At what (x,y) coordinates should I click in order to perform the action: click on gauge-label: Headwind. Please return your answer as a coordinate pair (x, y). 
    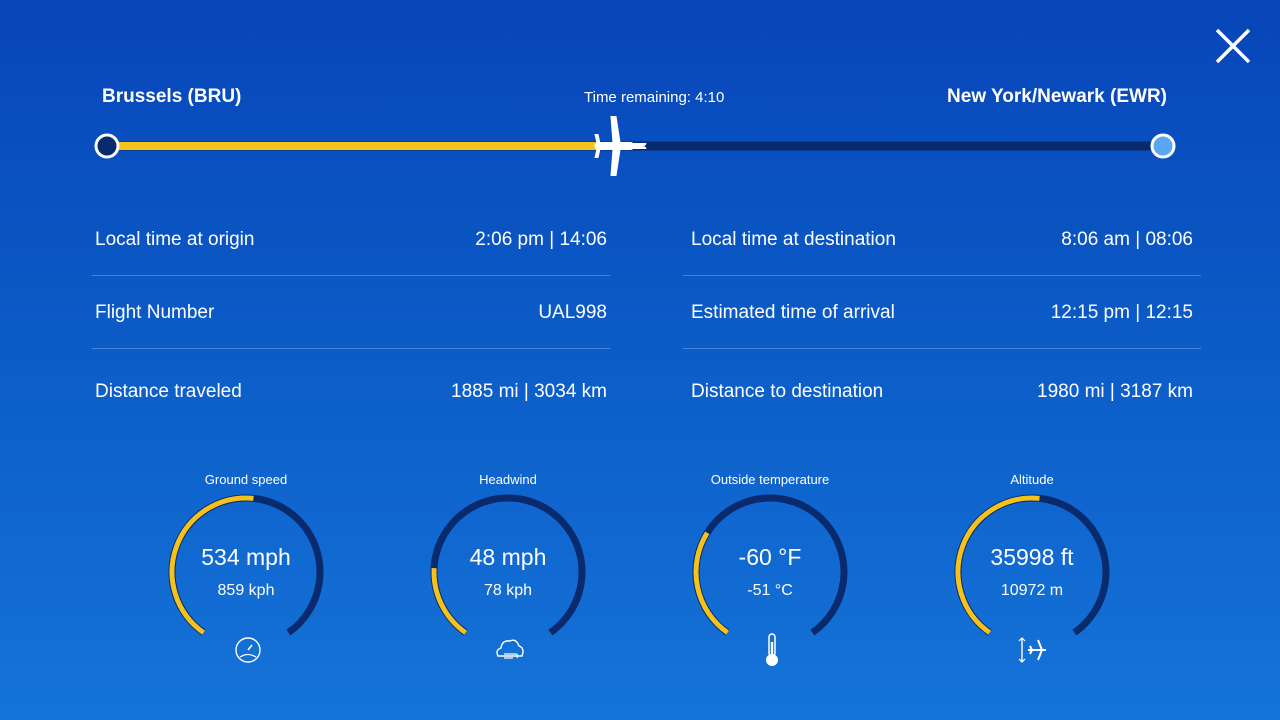
    Looking at the image, I should click on (508, 479).